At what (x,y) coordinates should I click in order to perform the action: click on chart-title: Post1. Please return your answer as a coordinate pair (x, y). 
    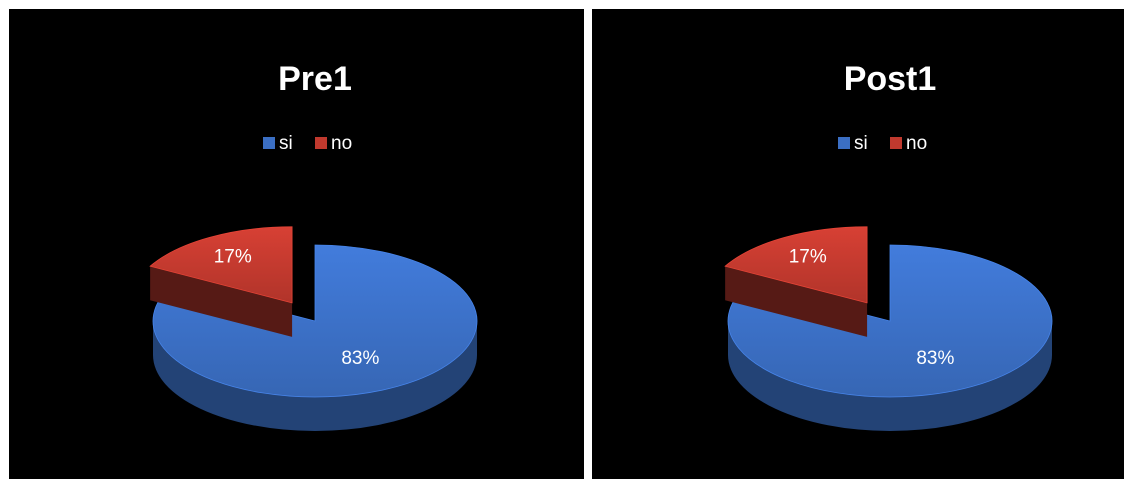
    Looking at the image, I should click on (890, 79).